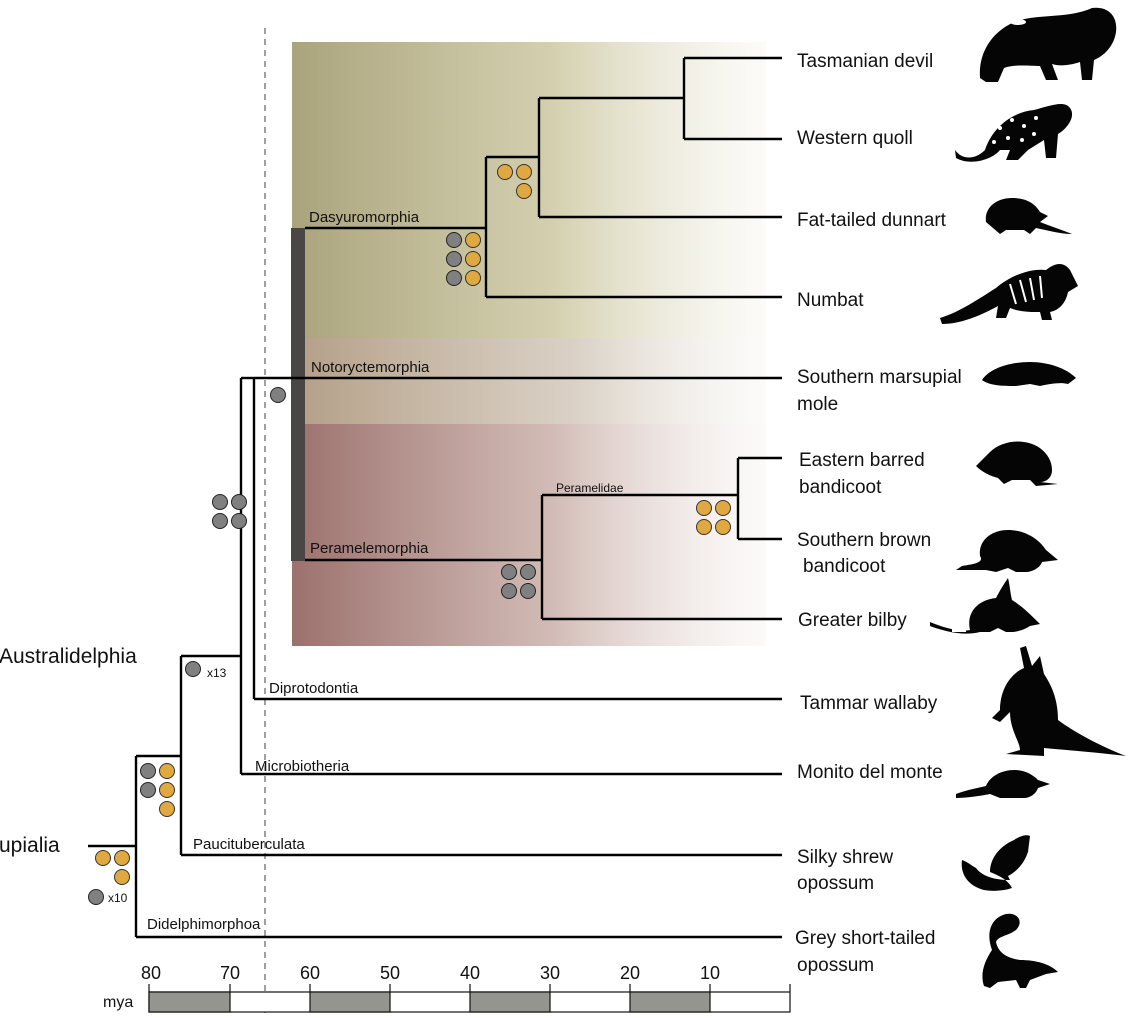  I want to click on clade-peramelemorphia: Peramelemorphia, so click(369, 548).